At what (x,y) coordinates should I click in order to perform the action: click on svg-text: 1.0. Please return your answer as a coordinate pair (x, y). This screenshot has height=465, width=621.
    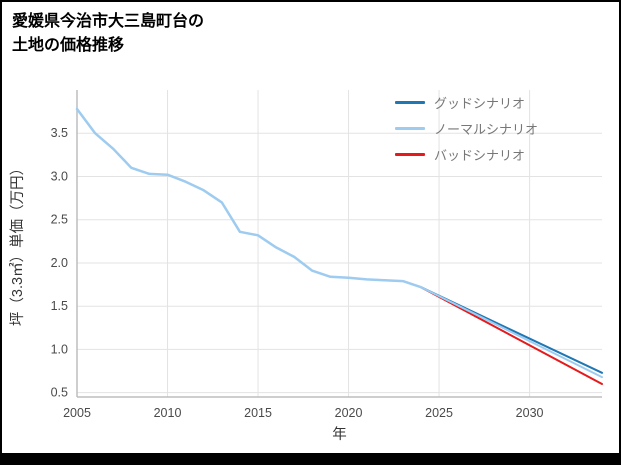
    Looking at the image, I should click on (59, 349).